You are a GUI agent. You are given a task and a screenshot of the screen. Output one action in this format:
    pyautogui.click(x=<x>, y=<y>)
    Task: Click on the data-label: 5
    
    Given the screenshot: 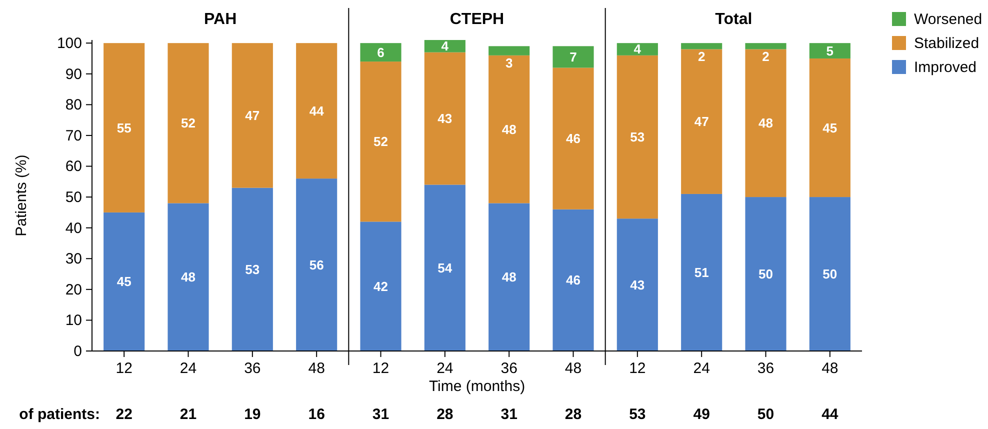 What is the action you would take?
    pyautogui.click(x=830, y=50)
    